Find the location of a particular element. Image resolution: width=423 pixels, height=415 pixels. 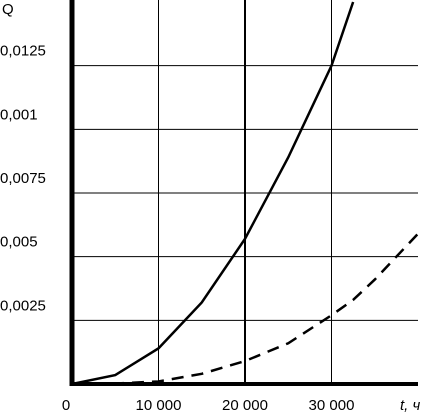

x-tick-label: 30 000 is located at coordinates (332, 405).